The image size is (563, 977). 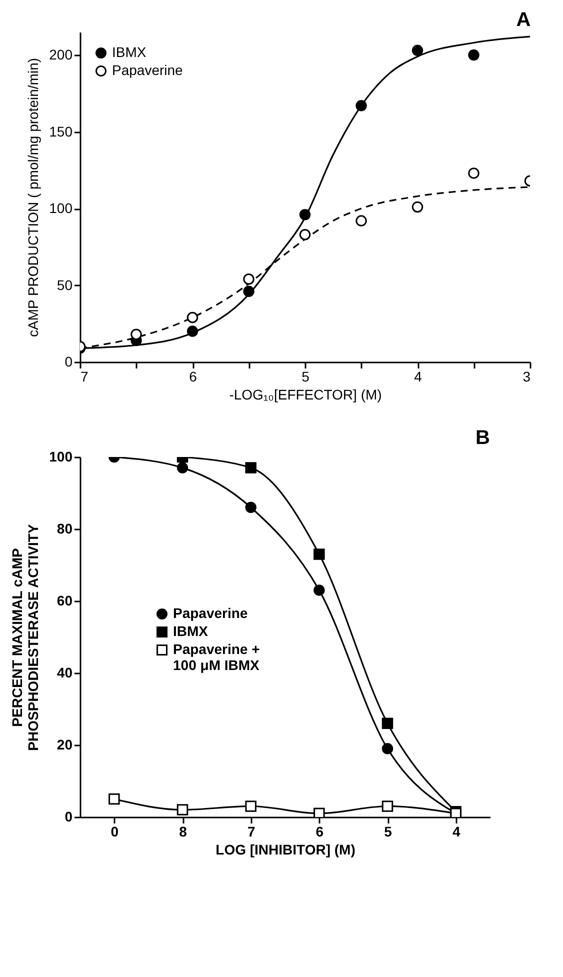 I want to click on x-axis-title: -LOG₁₀[EFFECTOR] (M), so click(x=305, y=394).